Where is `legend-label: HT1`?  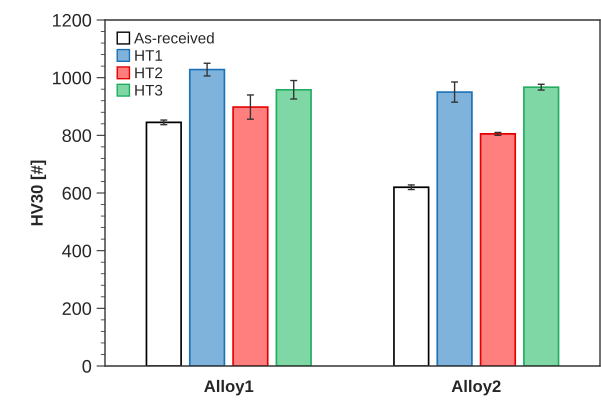 legend-label: HT1 is located at coordinates (148, 55).